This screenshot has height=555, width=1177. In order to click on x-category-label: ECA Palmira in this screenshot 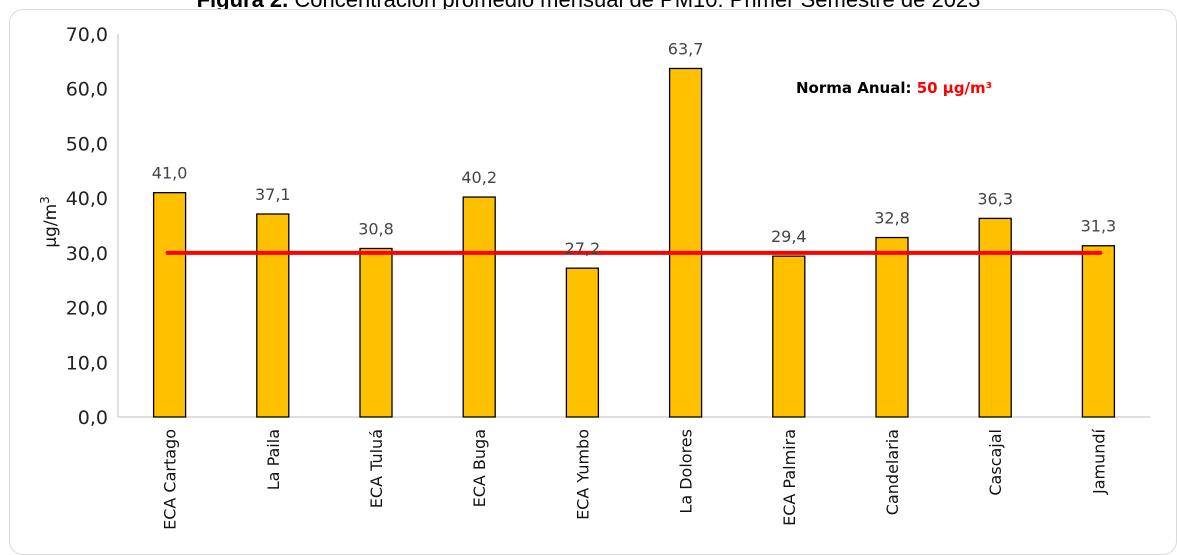, I will do `click(789, 477)`.